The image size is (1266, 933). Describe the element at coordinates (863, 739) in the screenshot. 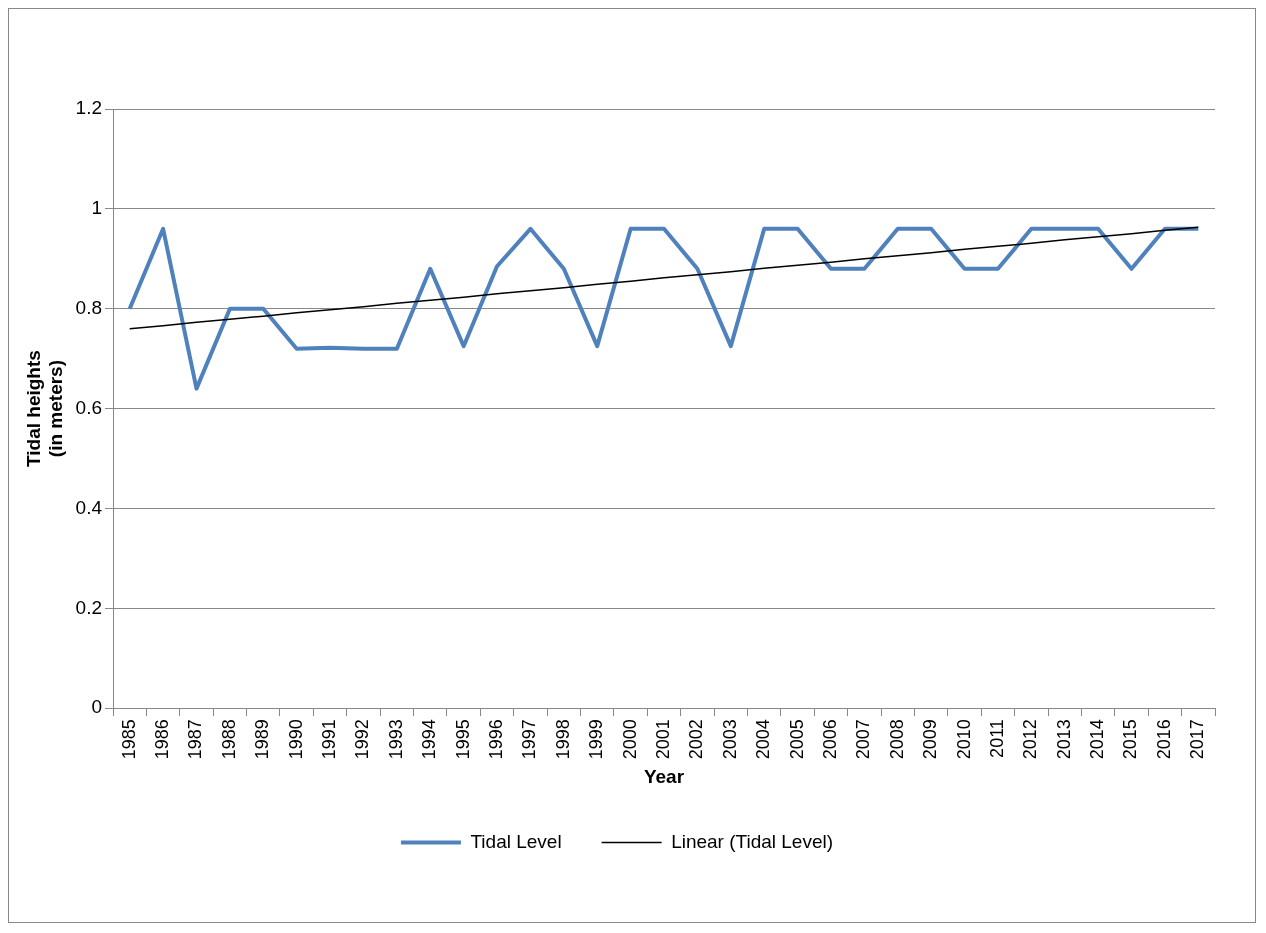

I see `x-tick-label: 2007` at that location.